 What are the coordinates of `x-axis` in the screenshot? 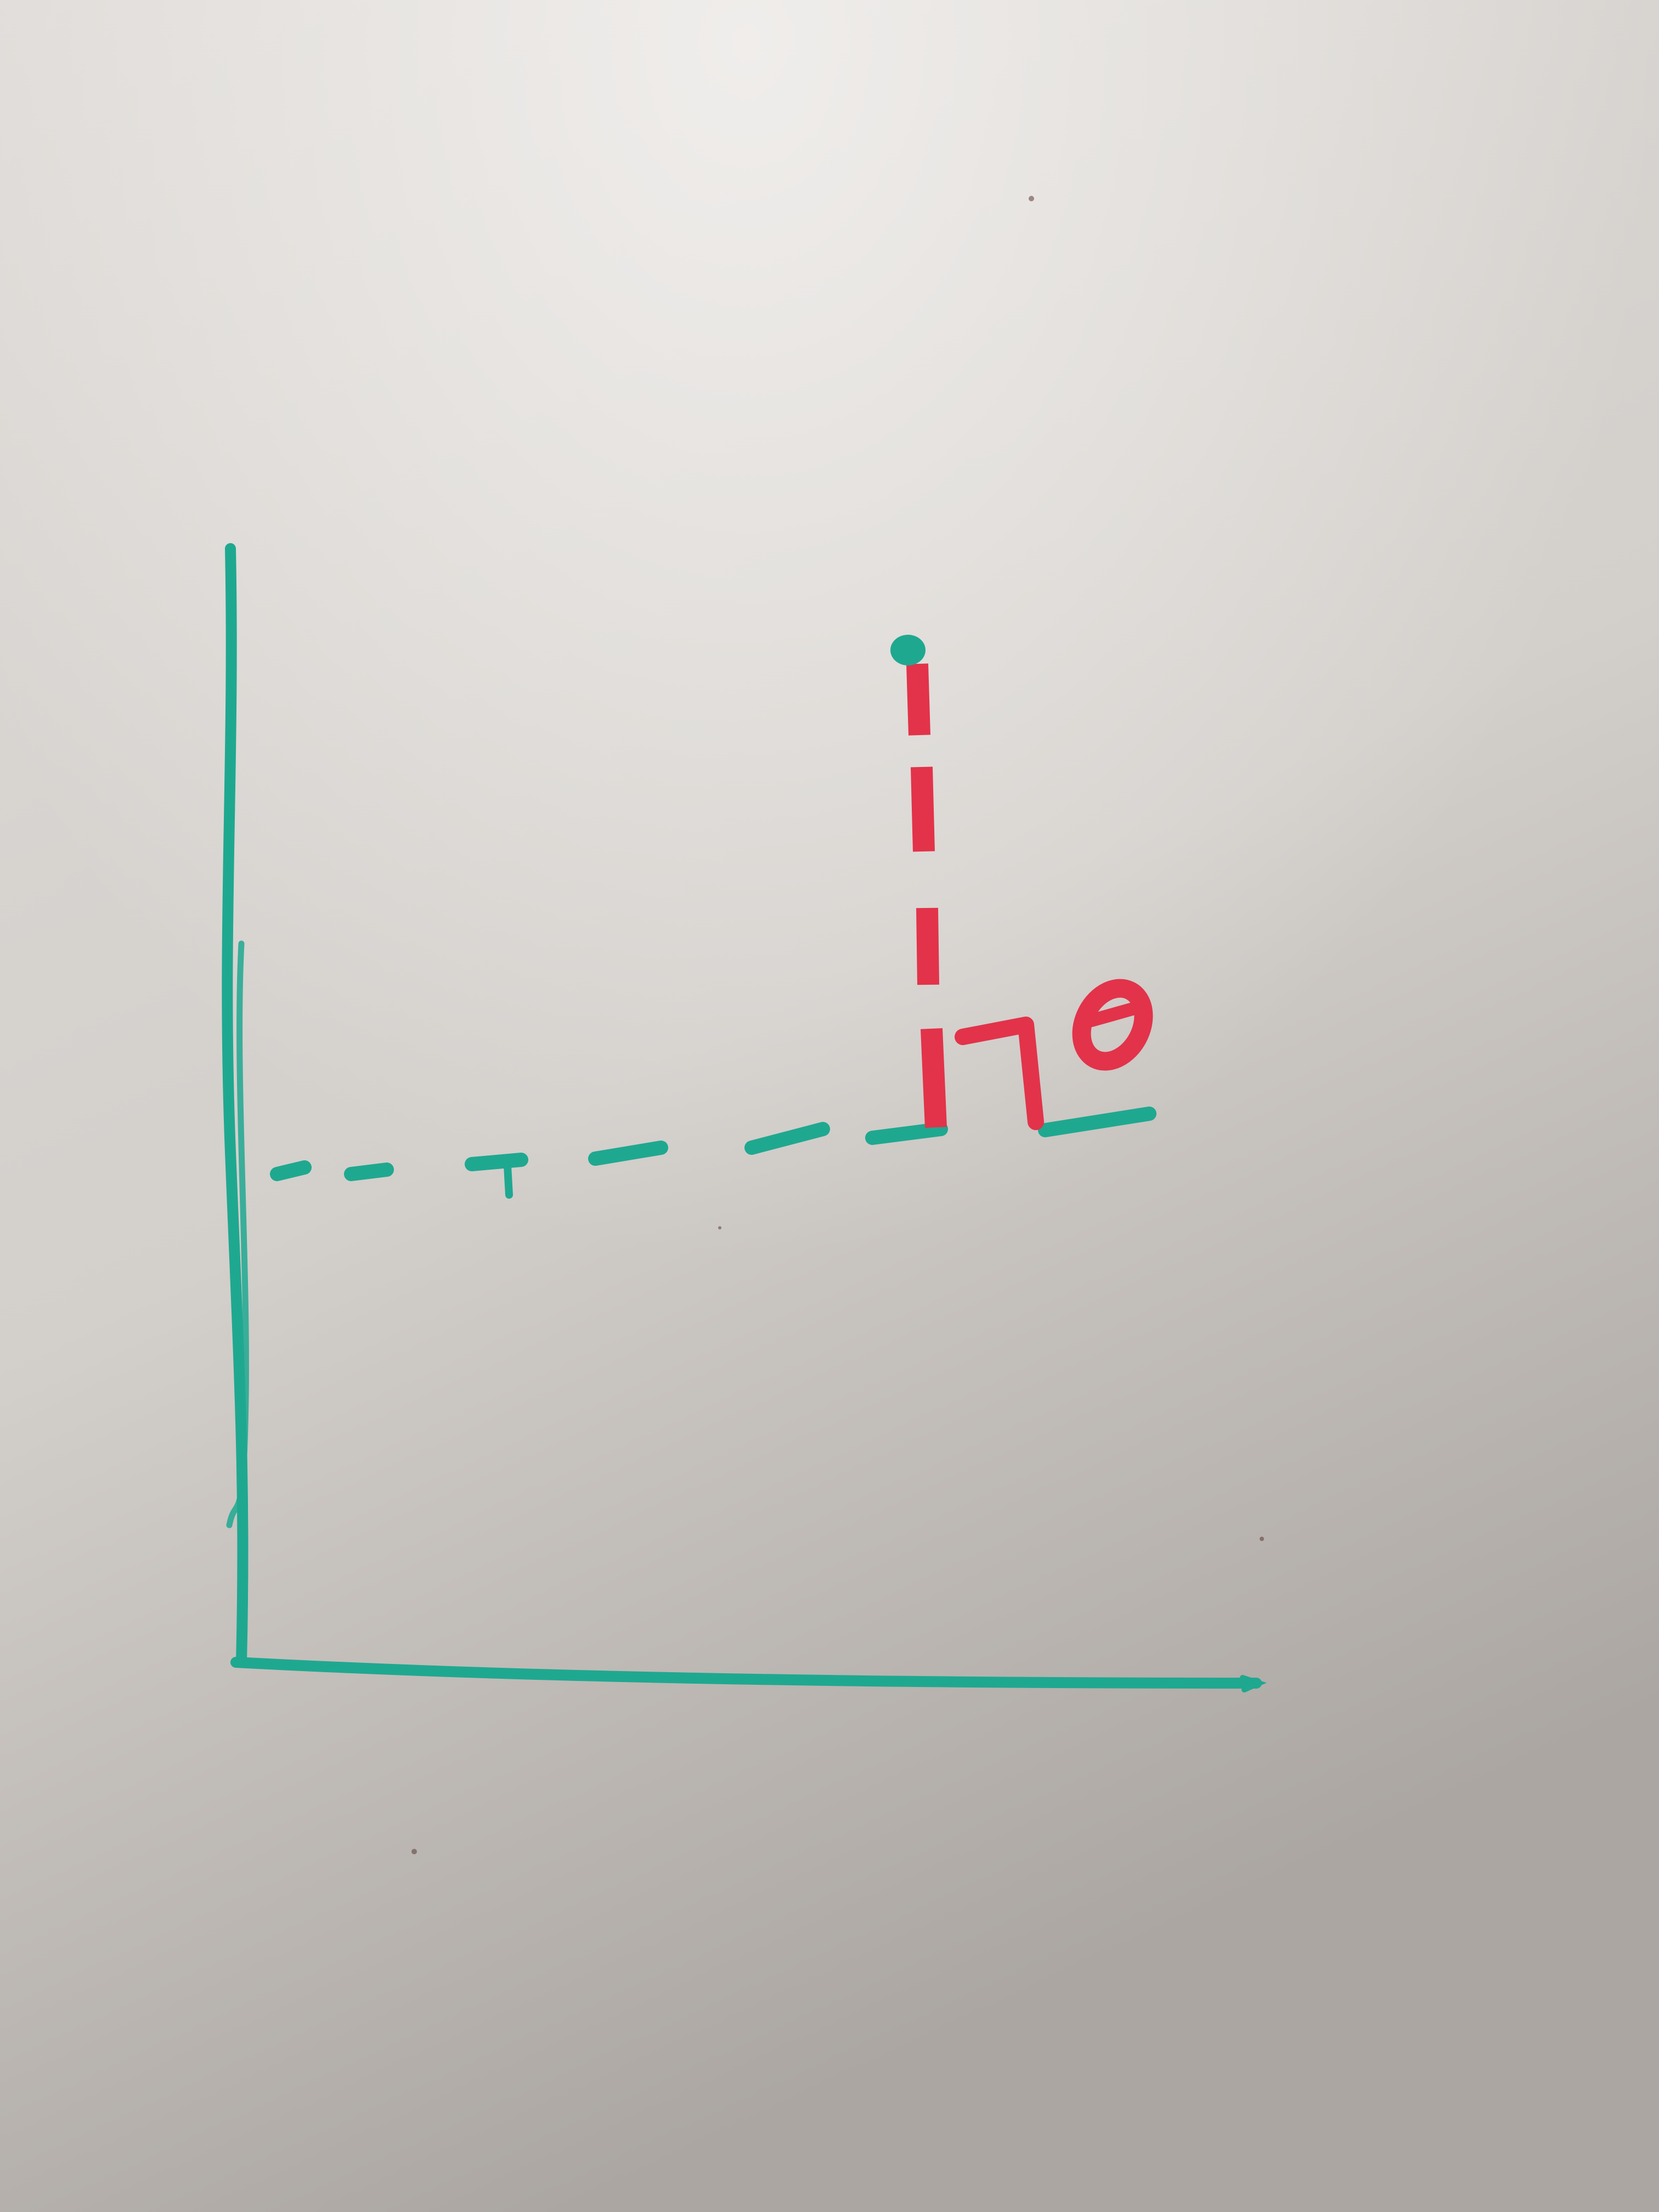 It's located at (749, 1675).